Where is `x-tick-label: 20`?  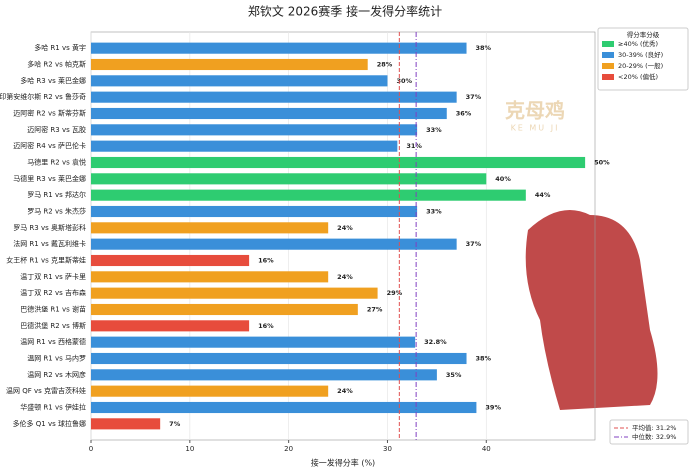 x-tick-label: 20 is located at coordinates (288, 449).